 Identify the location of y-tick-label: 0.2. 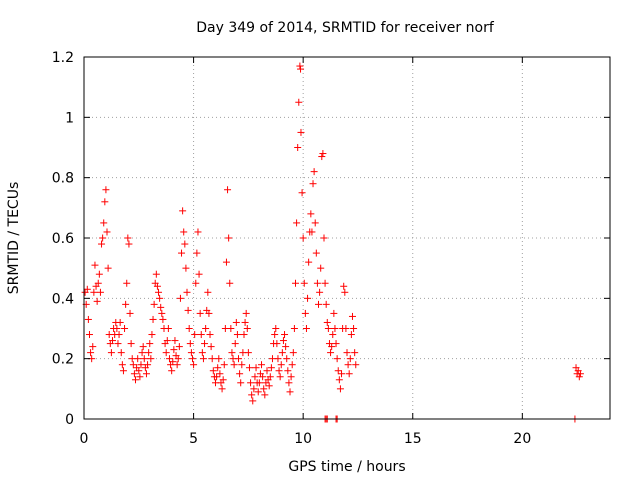
(63, 360).